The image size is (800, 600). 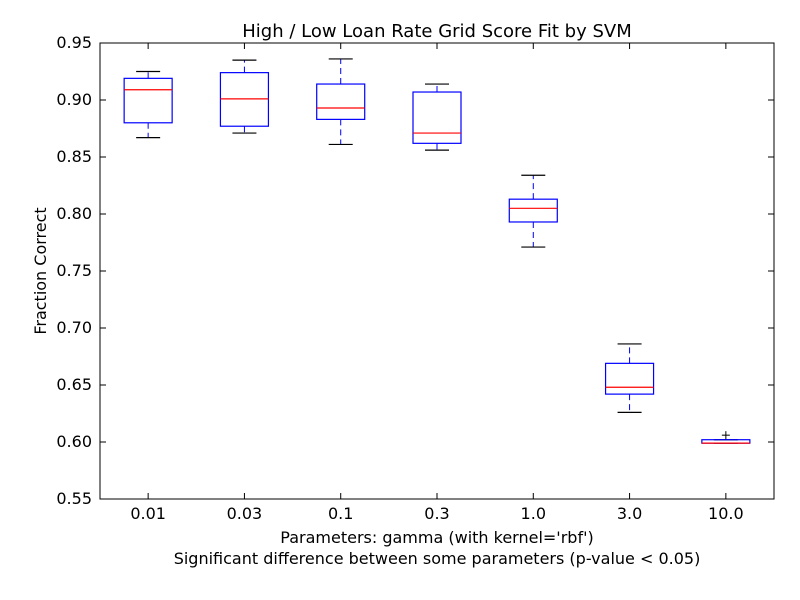 What do you see at coordinates (74, 270) in the screenshot?
I see `y-tick-label: 0.75` at bounding box center [74, 270].